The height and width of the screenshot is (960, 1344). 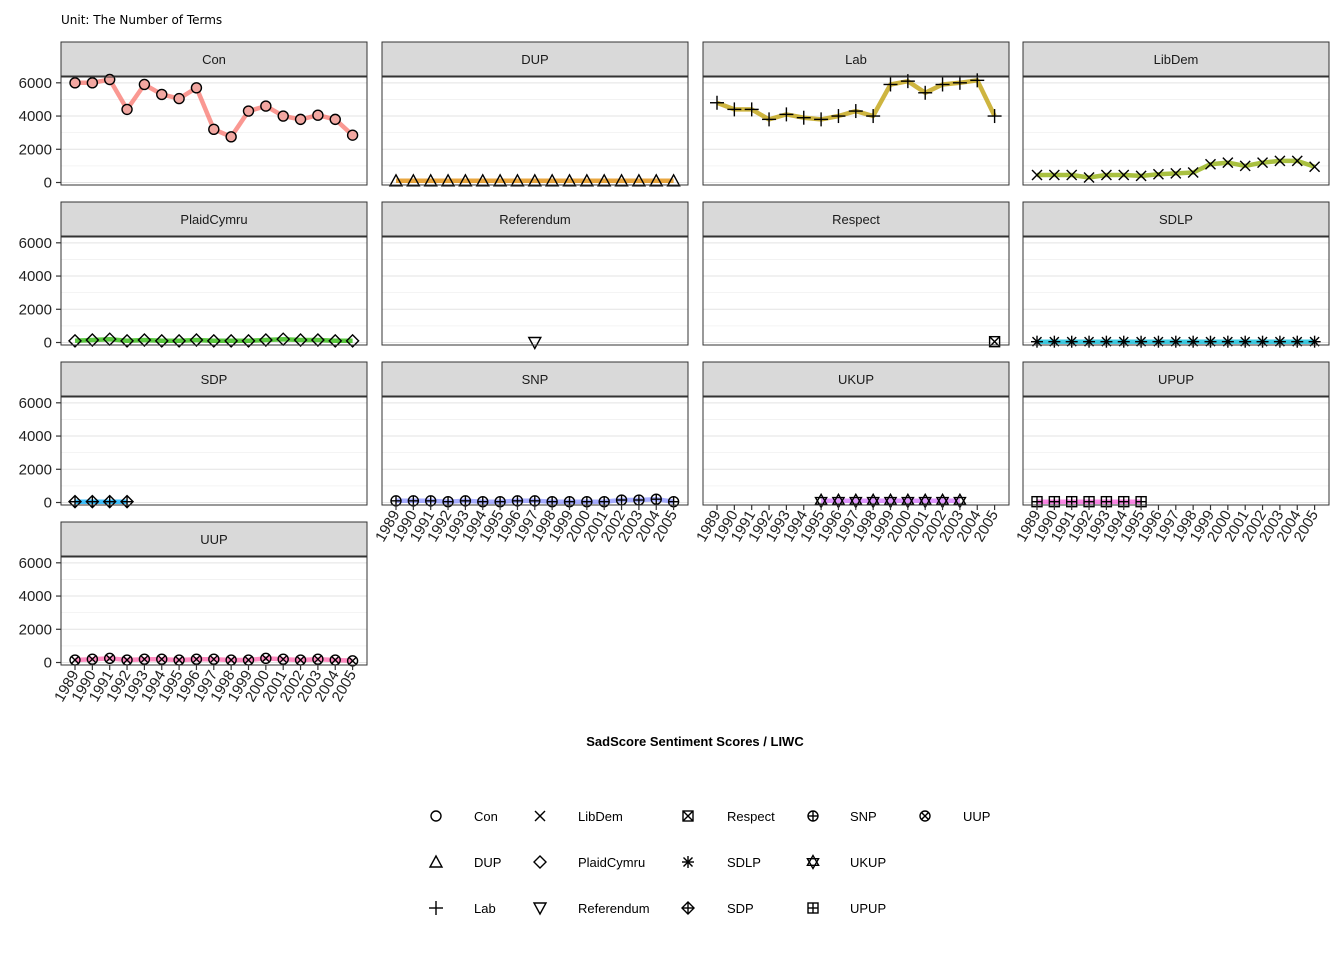 I want to click on panel-lab-plot-bg, so click(x=856, y=131).